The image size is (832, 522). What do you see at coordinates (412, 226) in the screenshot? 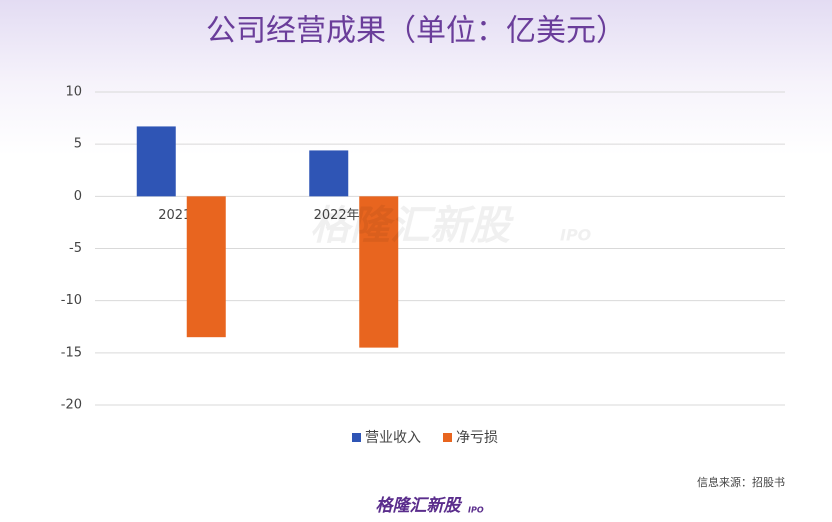
I see `watermark: 格隆汇新股` at bounding box center [412, 226].